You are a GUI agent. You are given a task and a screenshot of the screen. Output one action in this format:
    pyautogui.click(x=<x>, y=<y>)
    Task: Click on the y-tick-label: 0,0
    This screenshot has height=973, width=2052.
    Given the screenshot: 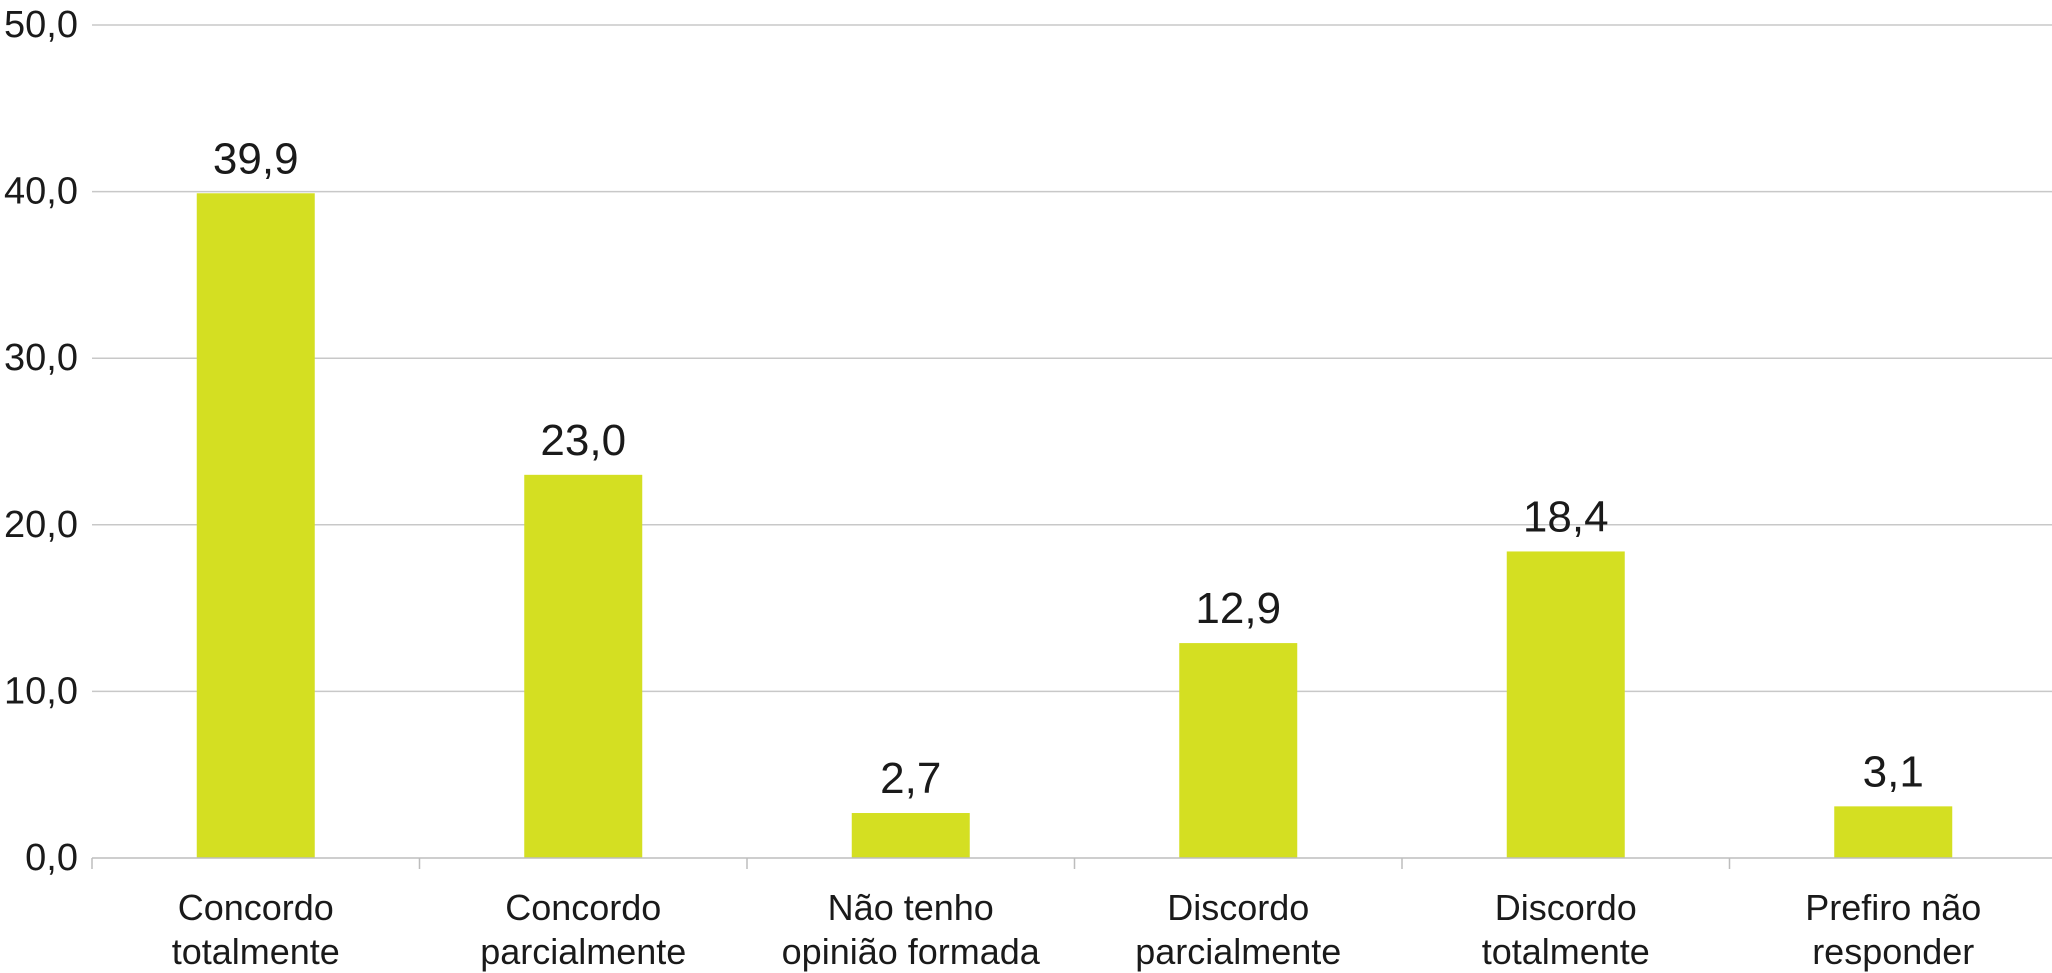 What is the action you would take?
    pyautogui.click(x=51, y=858)
    